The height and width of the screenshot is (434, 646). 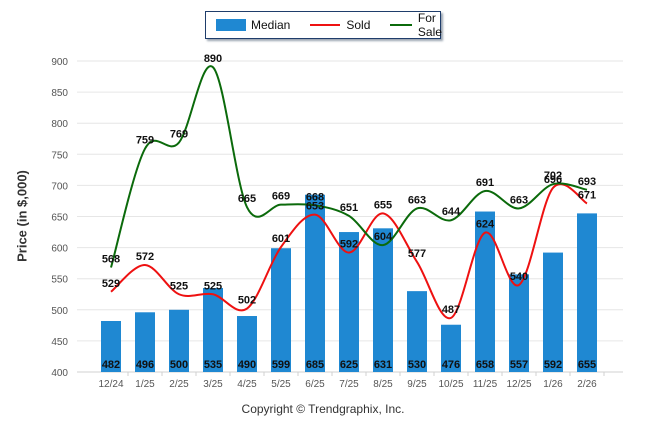 I want to click on x-tick-label: 3/25, so click(x=213, y=384).